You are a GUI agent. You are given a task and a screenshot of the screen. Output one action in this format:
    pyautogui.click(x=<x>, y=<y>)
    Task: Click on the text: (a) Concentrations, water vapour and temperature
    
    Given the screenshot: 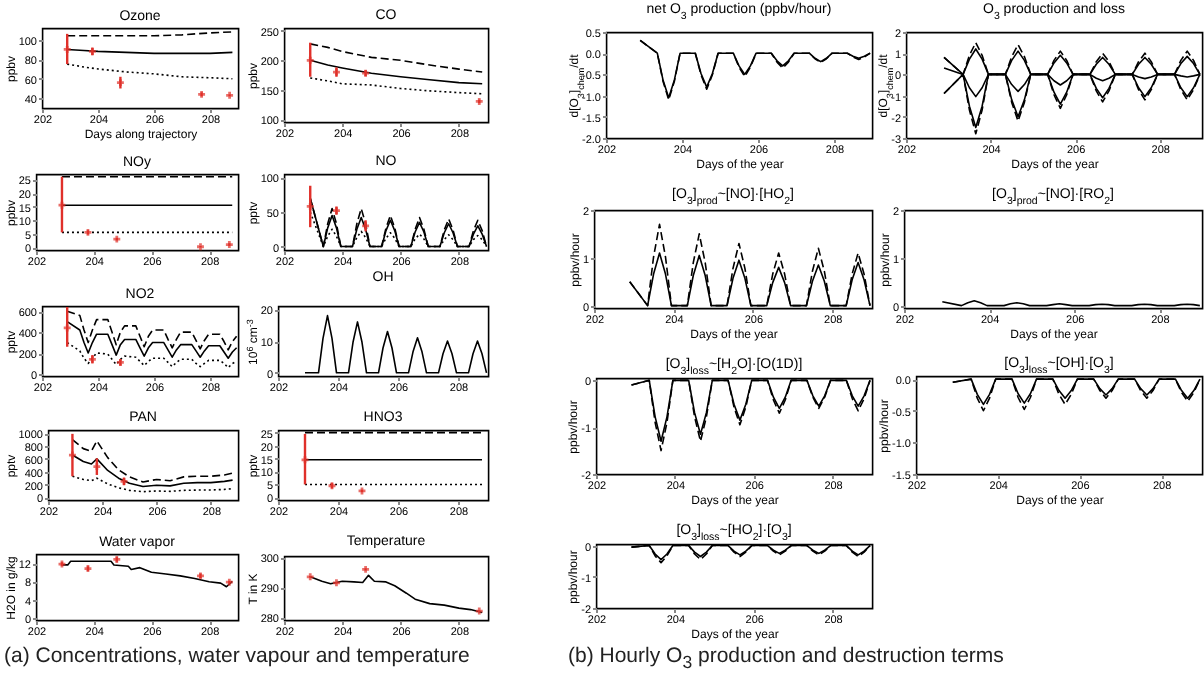 What is the action you would take?
    pyautogui.click(x=237, y=656)
    